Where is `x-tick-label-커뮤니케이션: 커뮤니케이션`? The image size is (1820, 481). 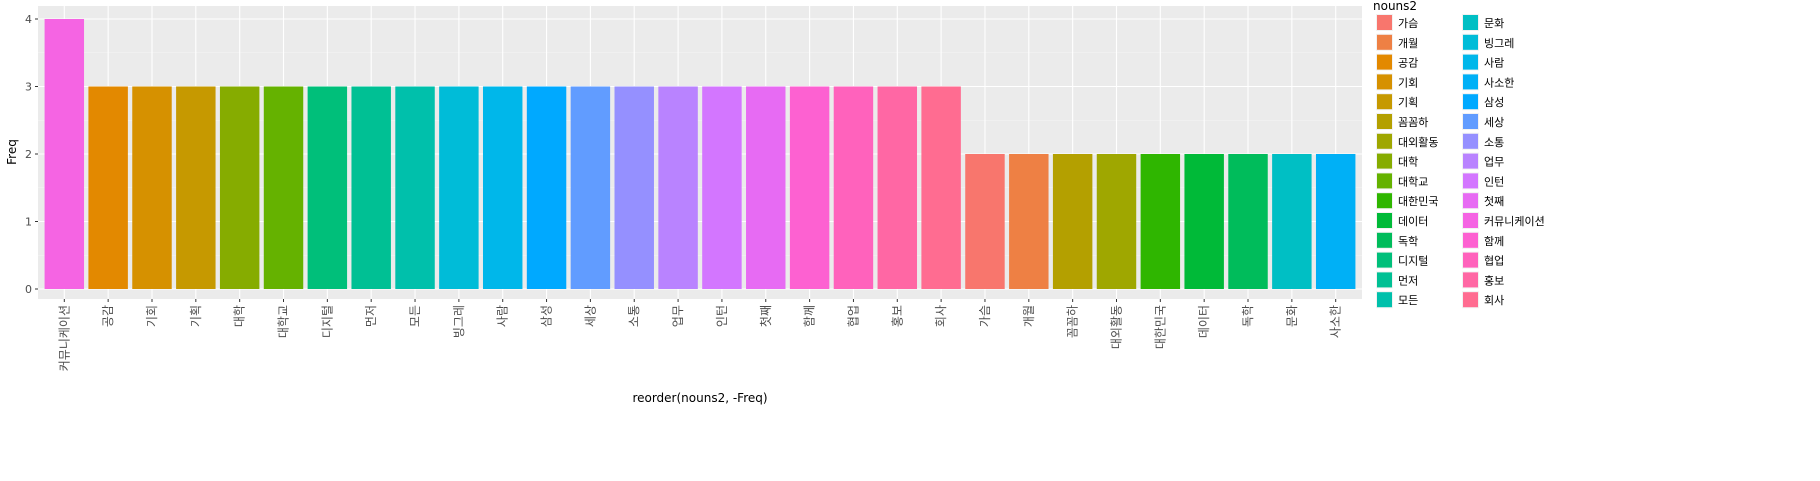
x-tick-label-커뮤니케이션: 커뮤니케이션 is located at coordinates (64, 338).